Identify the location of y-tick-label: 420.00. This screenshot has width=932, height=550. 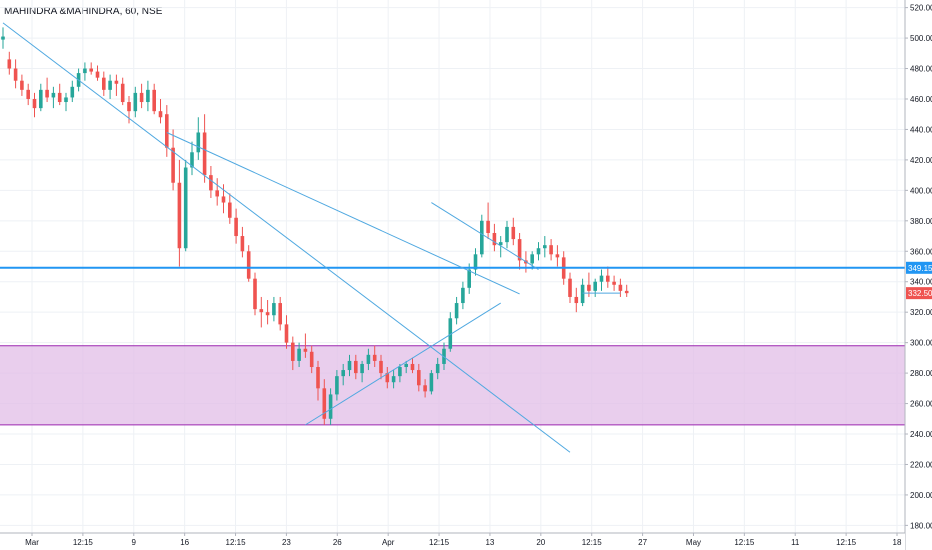
(921, 160).